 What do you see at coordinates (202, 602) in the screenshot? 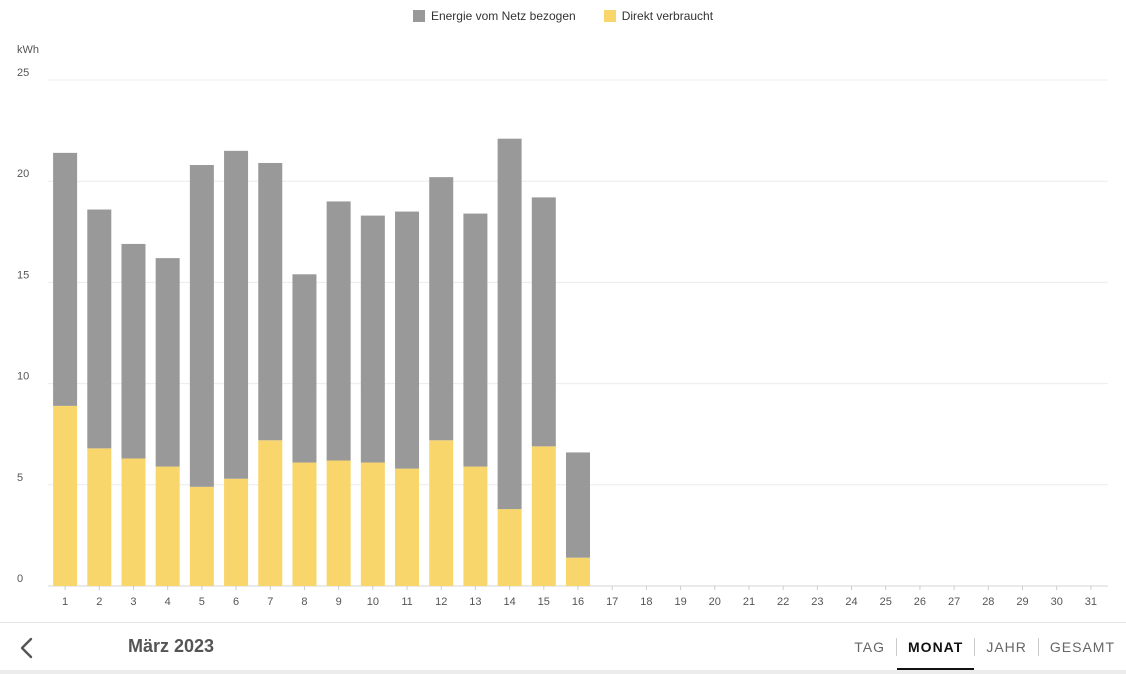
I see `x-tick-label: 5` at bounding box center [202, 602].